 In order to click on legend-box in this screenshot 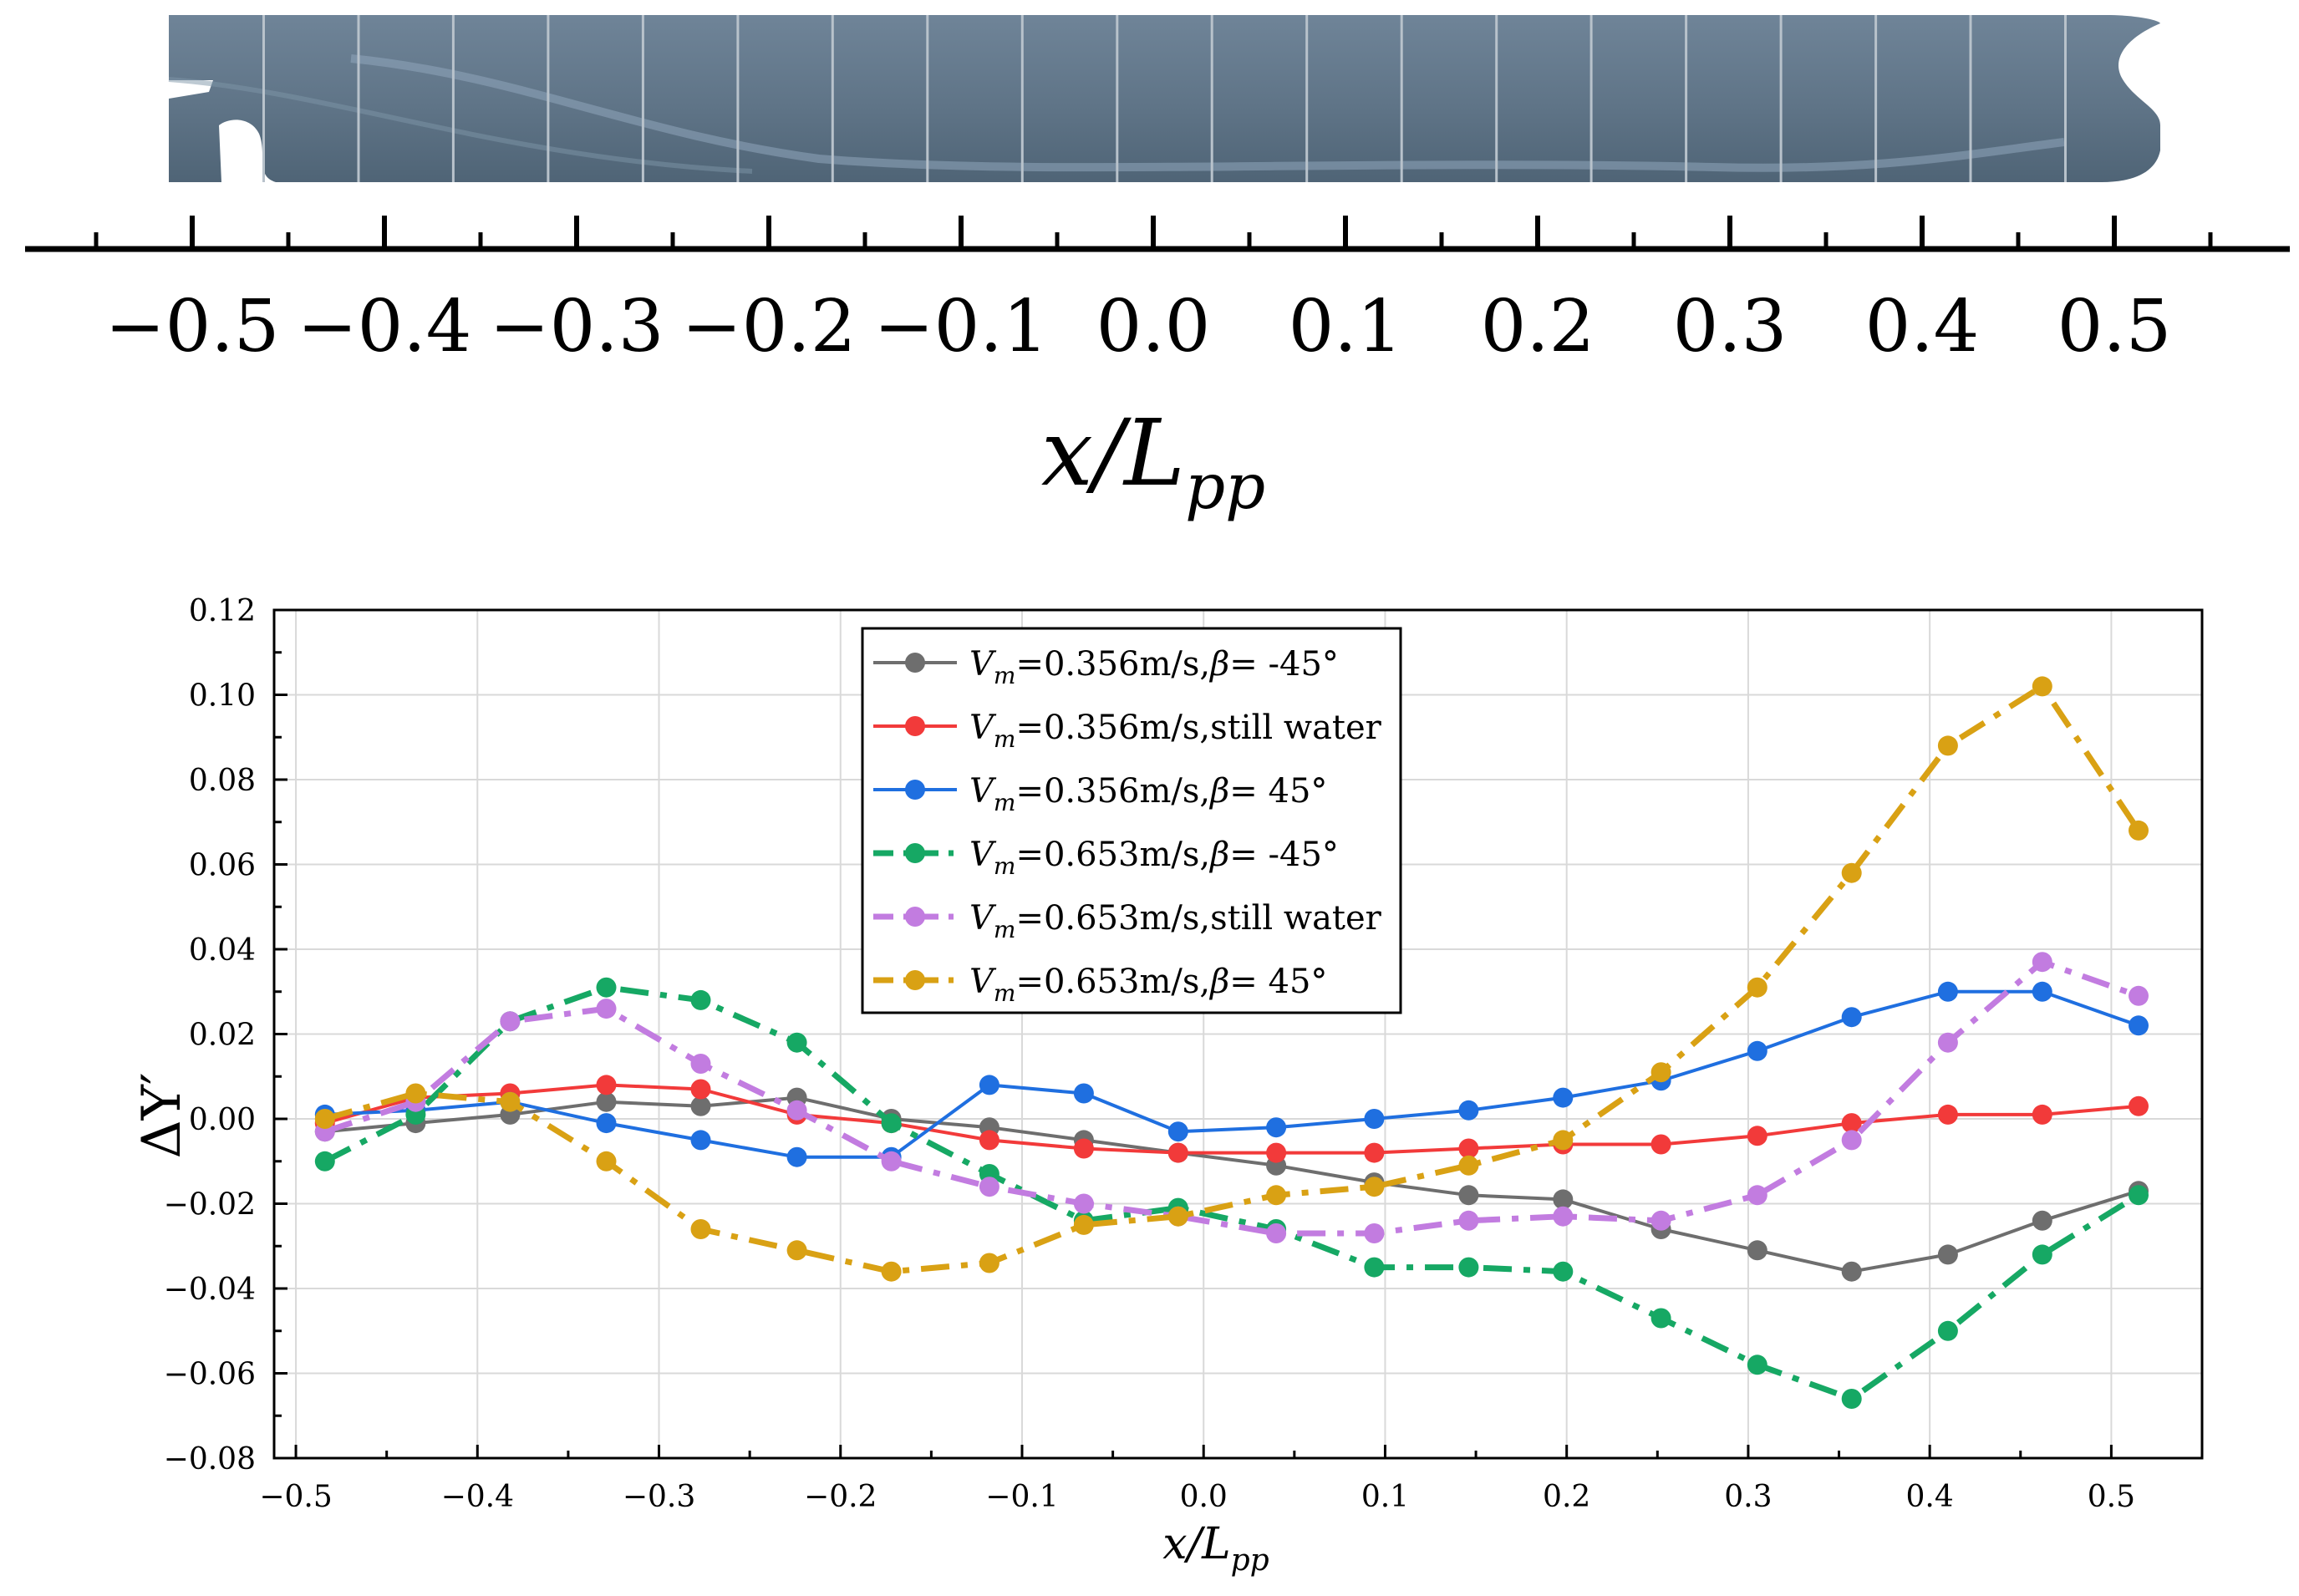, I will do `click(1131, 820)`.